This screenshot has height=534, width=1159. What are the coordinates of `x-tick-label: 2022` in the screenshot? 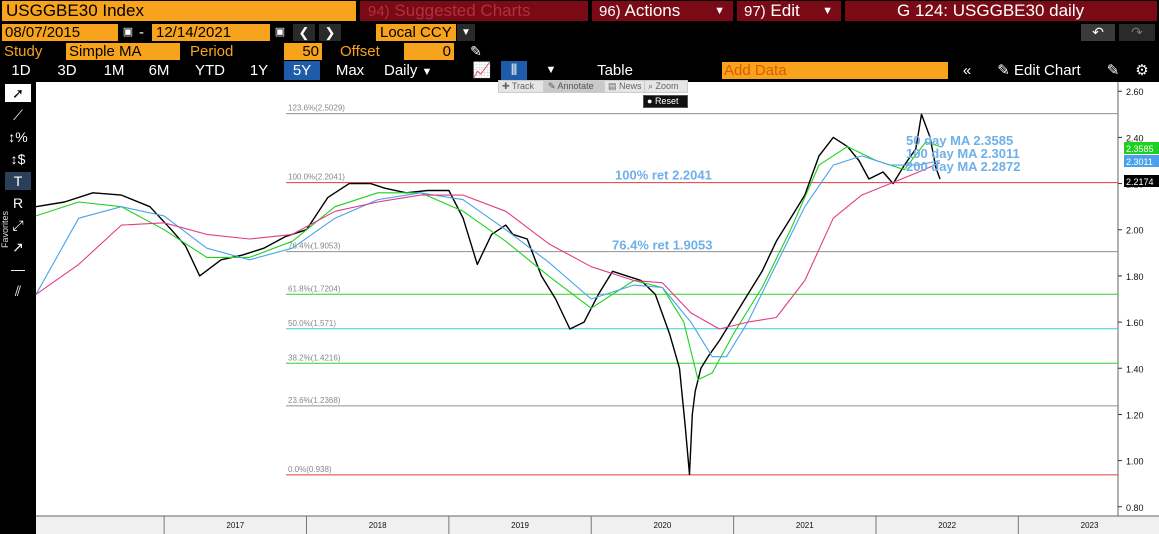 It's located at (947, 525).